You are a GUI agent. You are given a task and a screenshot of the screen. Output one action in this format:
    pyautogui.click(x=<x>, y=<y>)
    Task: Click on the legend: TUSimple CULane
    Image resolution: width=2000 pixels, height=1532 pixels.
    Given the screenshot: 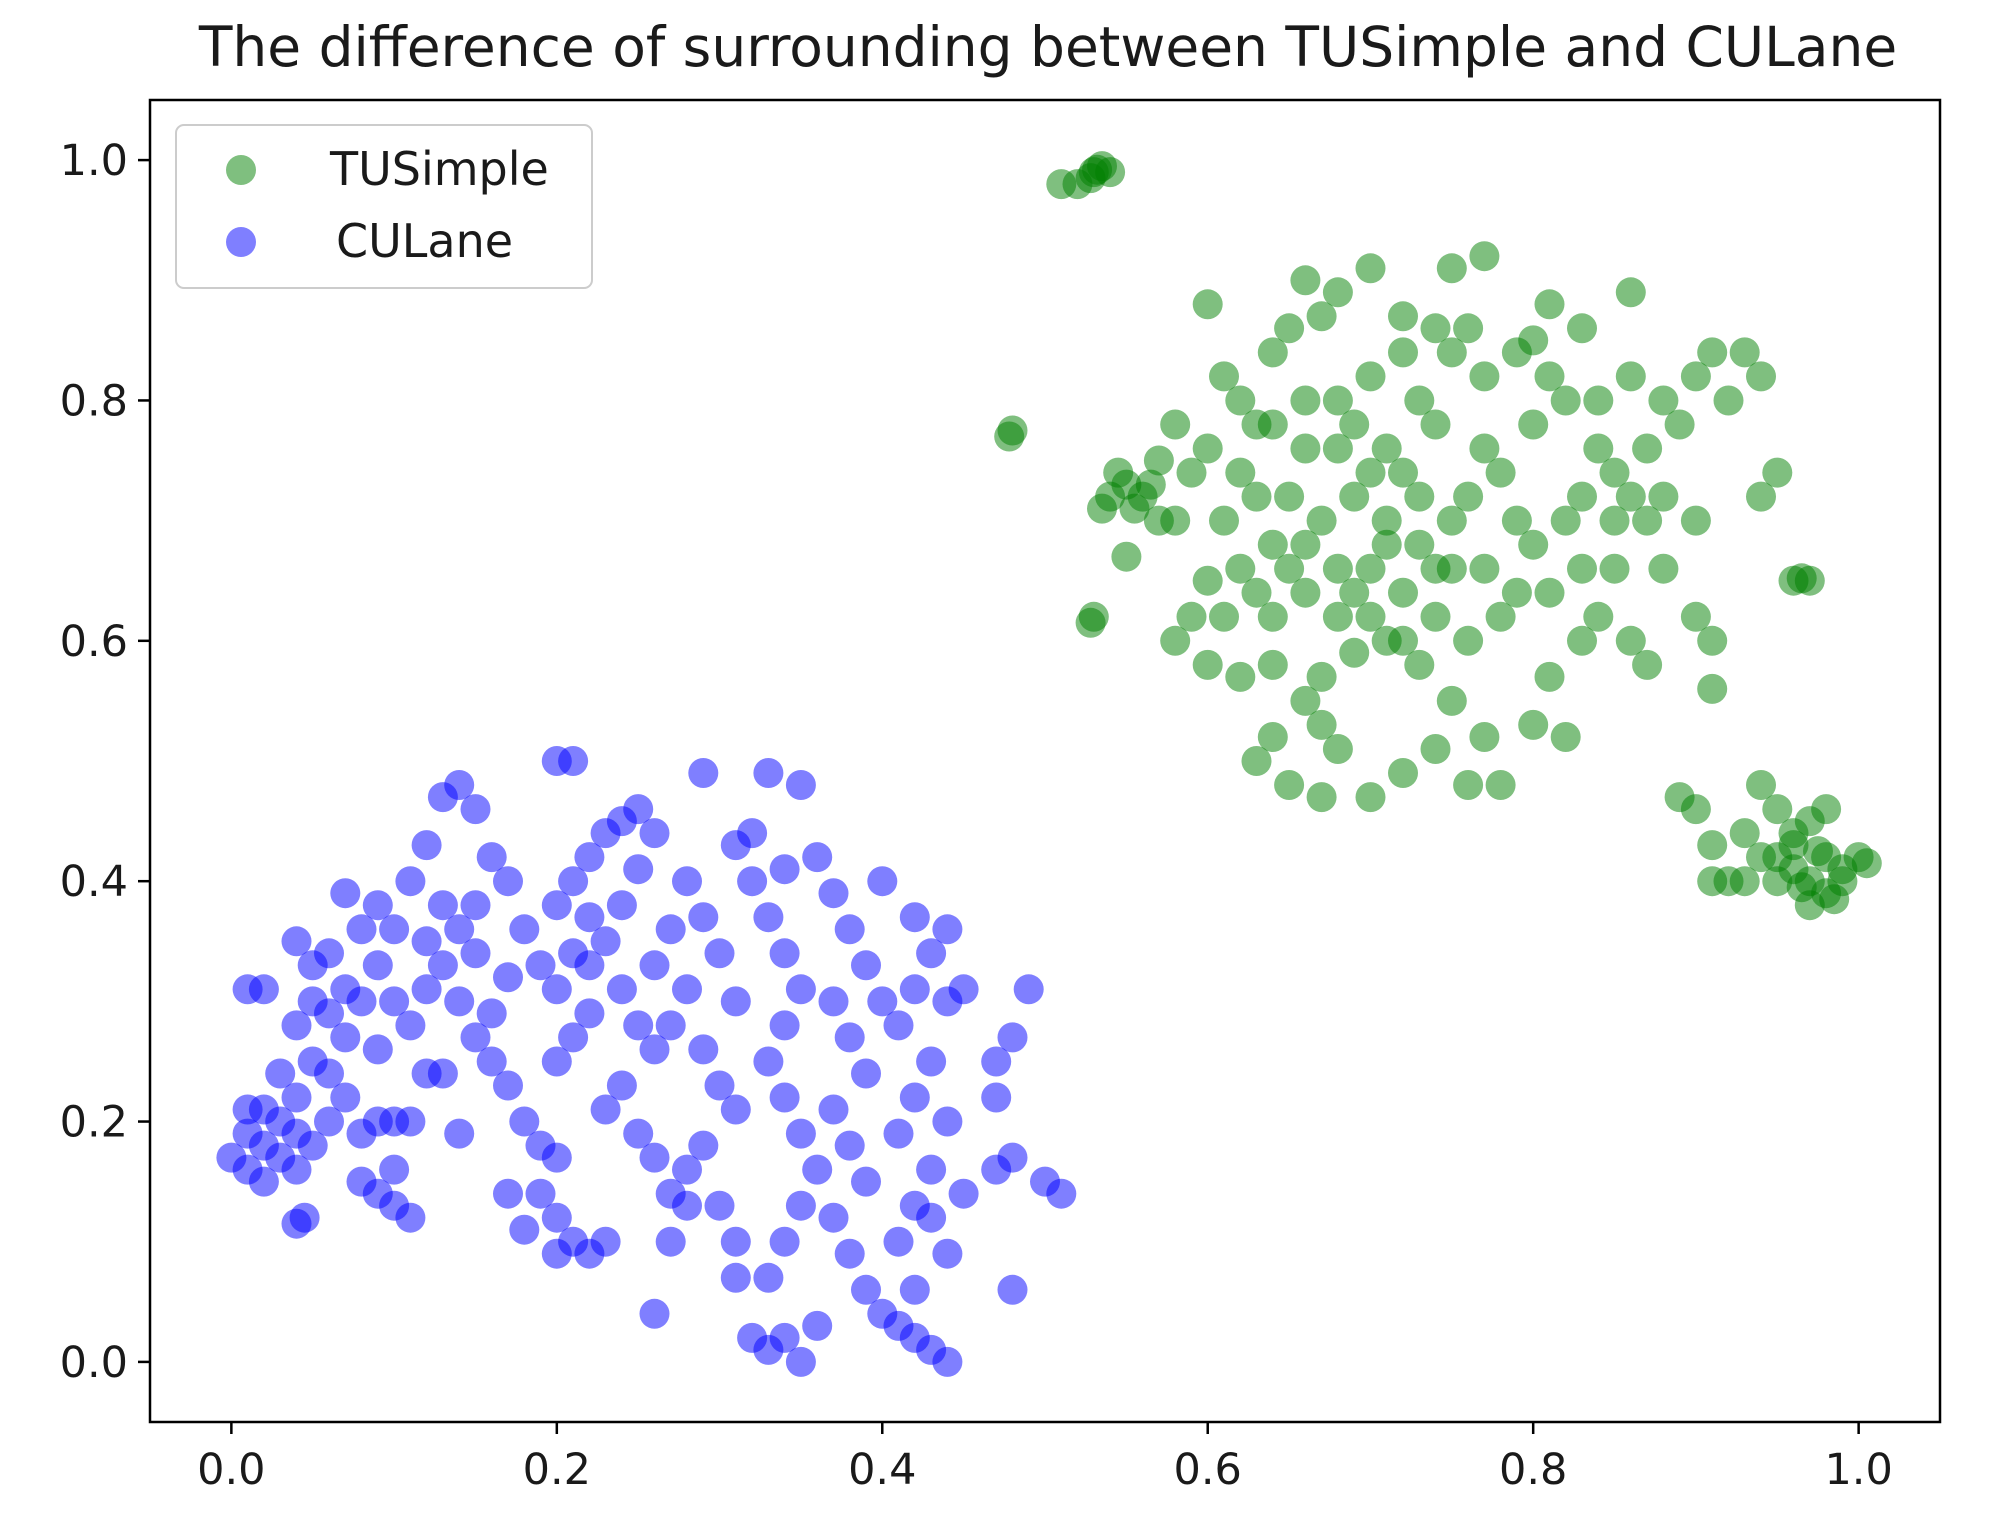 What is the action you would take?
    pyautogui.click(x=384, y=206)
    